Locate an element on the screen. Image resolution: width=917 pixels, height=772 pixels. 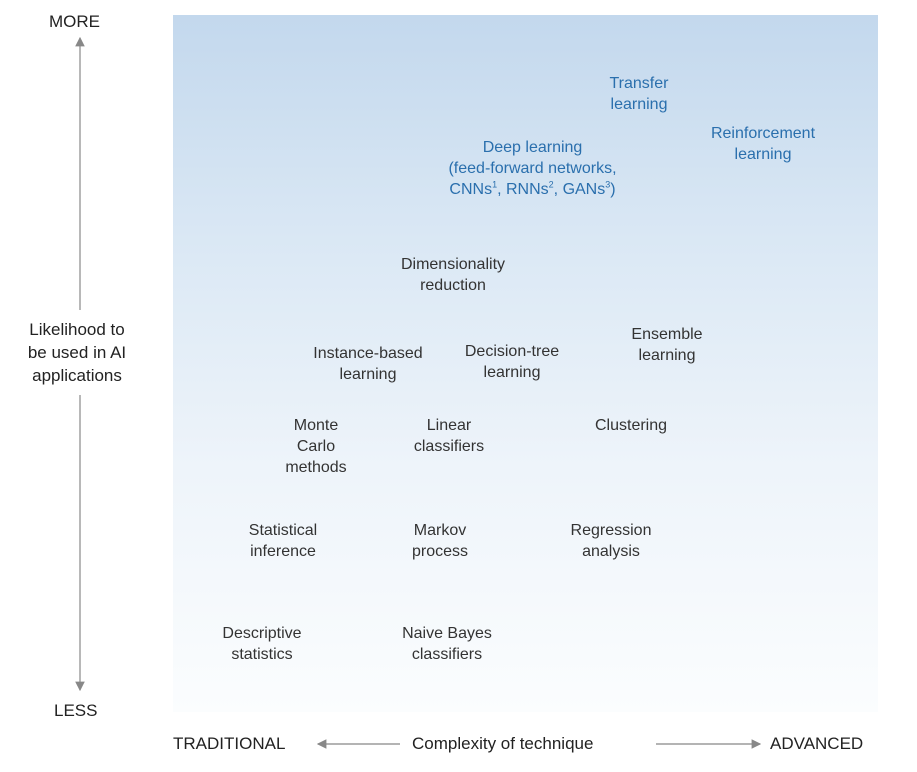
y-axis-bottom-label: LESS is located at coordinates (76, 710).